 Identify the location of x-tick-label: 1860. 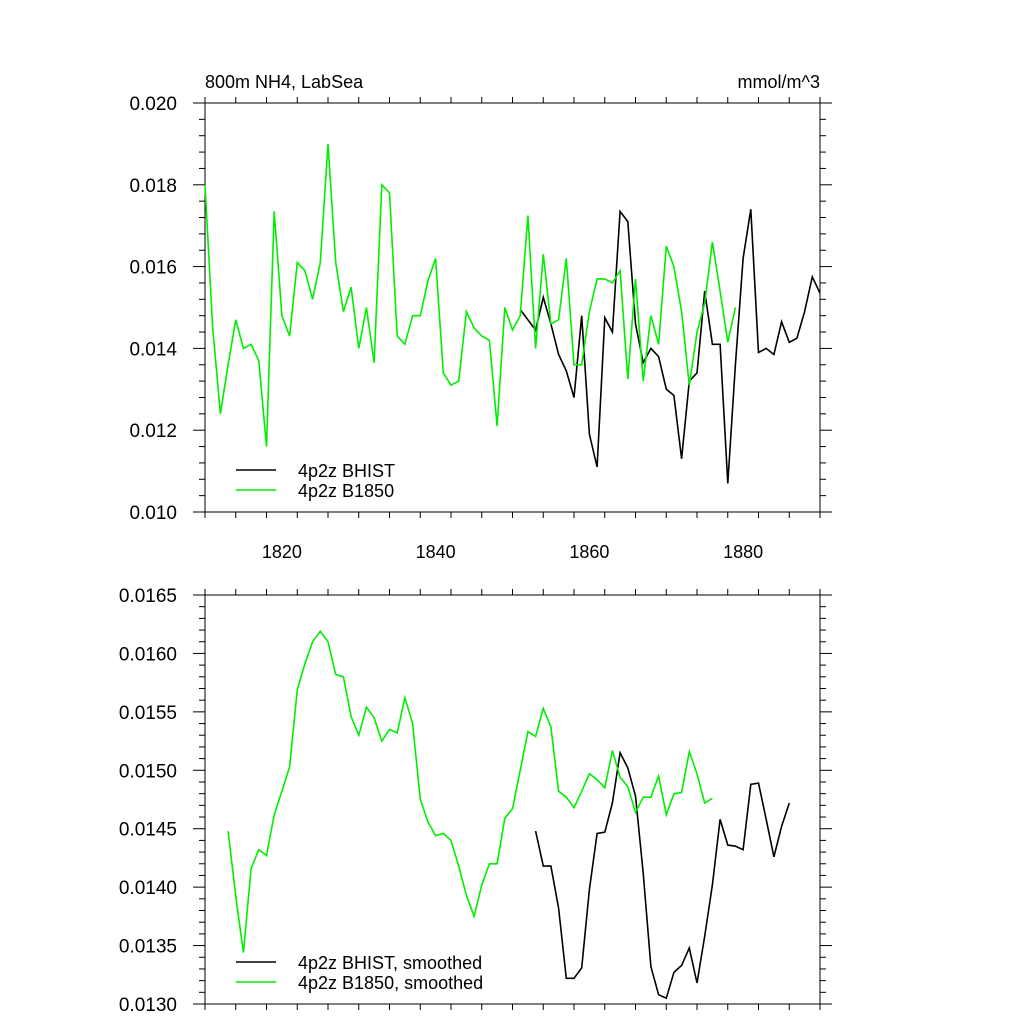
(589, 552).